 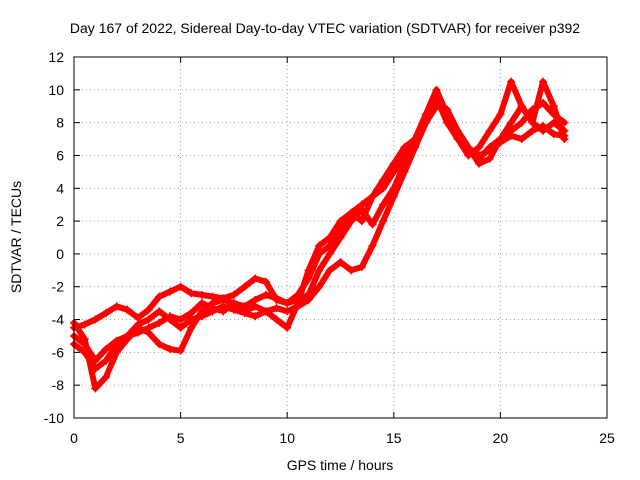 I want to click on y-tick-label: -6, so click(x=58, y=352).